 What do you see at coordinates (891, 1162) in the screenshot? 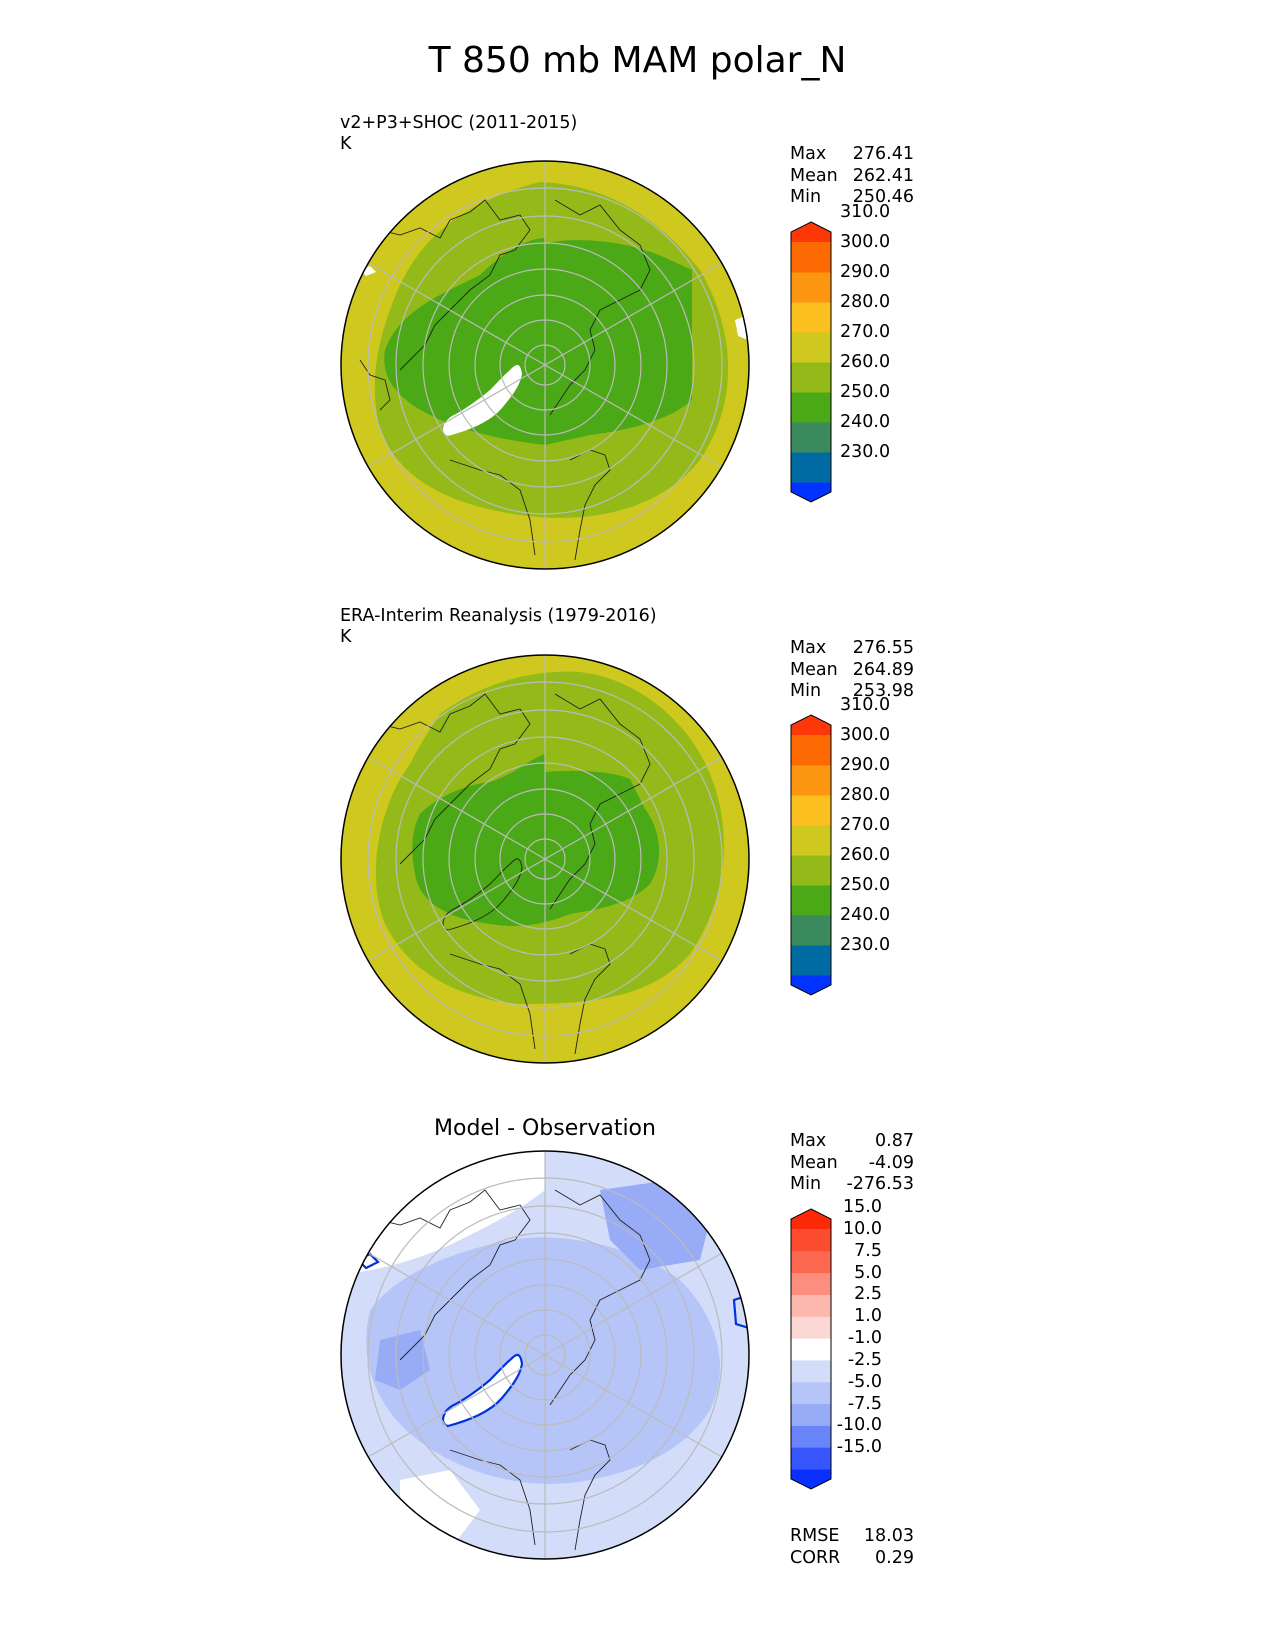
I see `stat-value: -4.09` at bounding box center [891, 1162].